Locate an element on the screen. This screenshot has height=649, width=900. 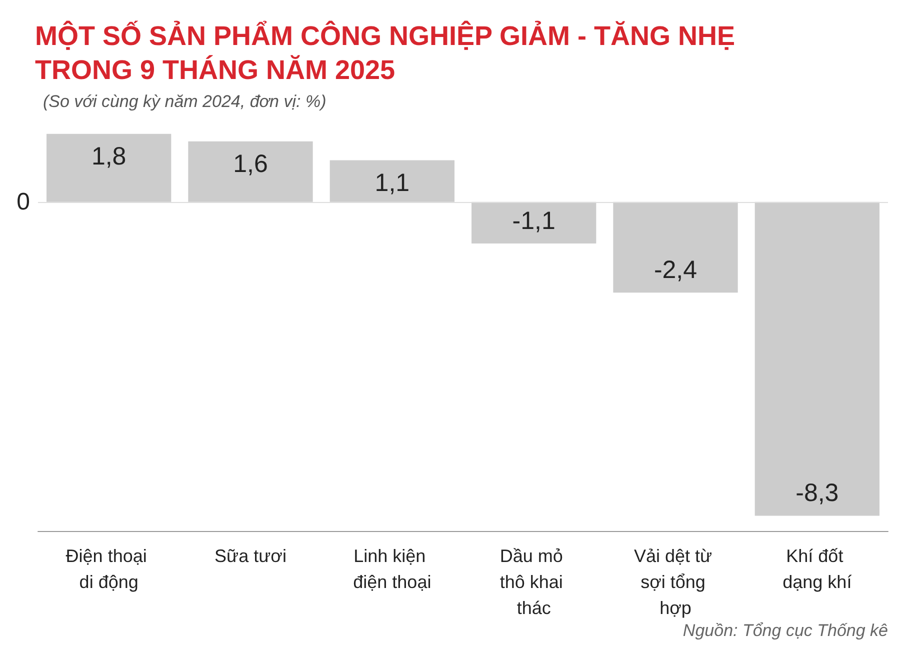
ref-line-label: 0 is located at coordinates (23, 202).